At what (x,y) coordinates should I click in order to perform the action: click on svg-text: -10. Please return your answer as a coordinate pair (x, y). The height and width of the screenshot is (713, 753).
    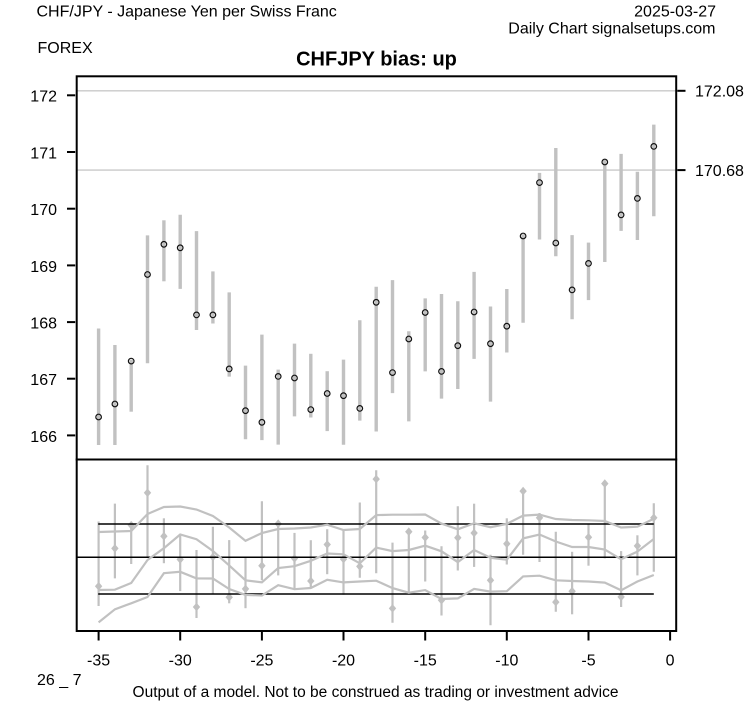
    Looking at the image, I should click on (506, 660).